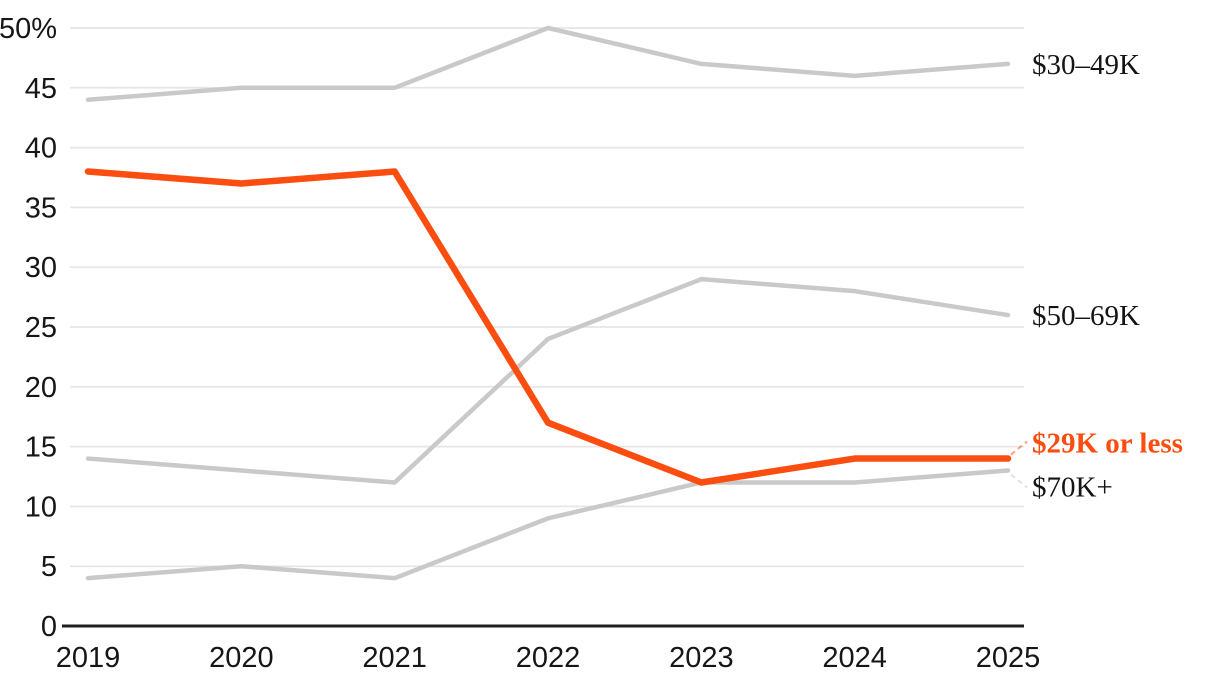 The width and height of the screenshot is (1220, 688). Describe the element at coordinates (1072, 488) in the screenshot. I see `series-label: $70K+` at that location.